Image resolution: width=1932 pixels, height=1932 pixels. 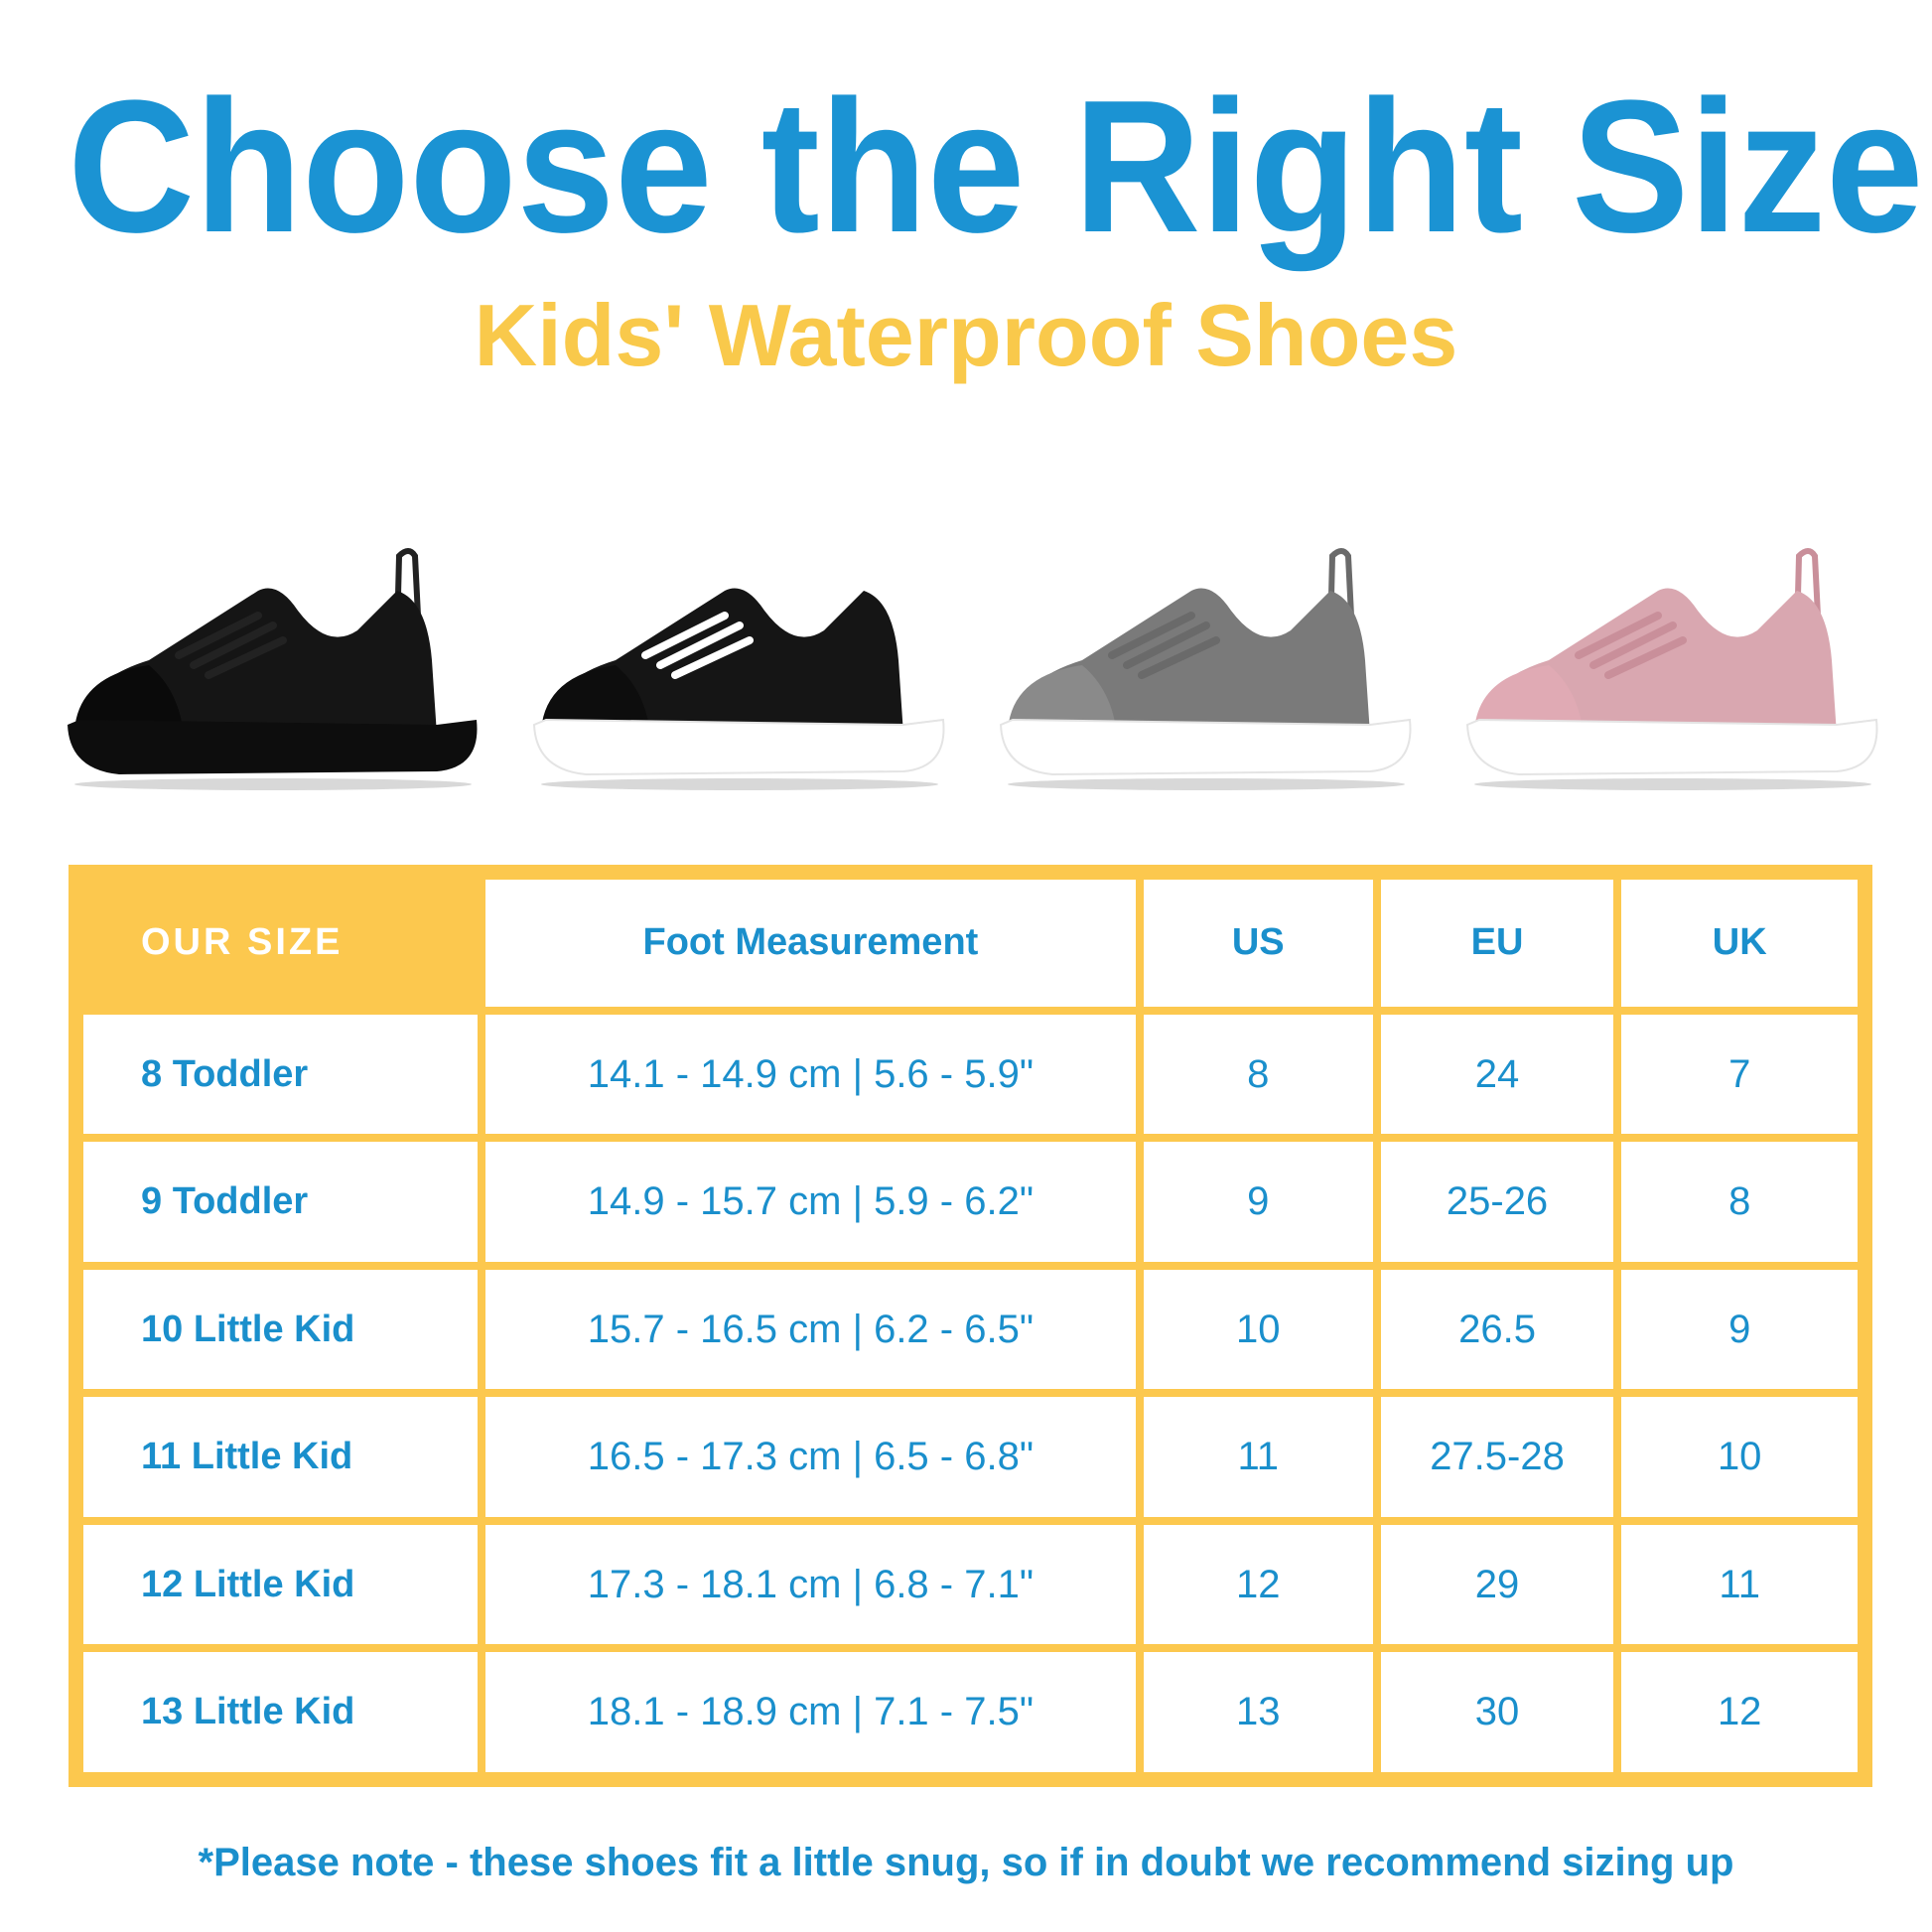 I want to click on page-title: Choose the Right Size, so click(x=996, y=167).